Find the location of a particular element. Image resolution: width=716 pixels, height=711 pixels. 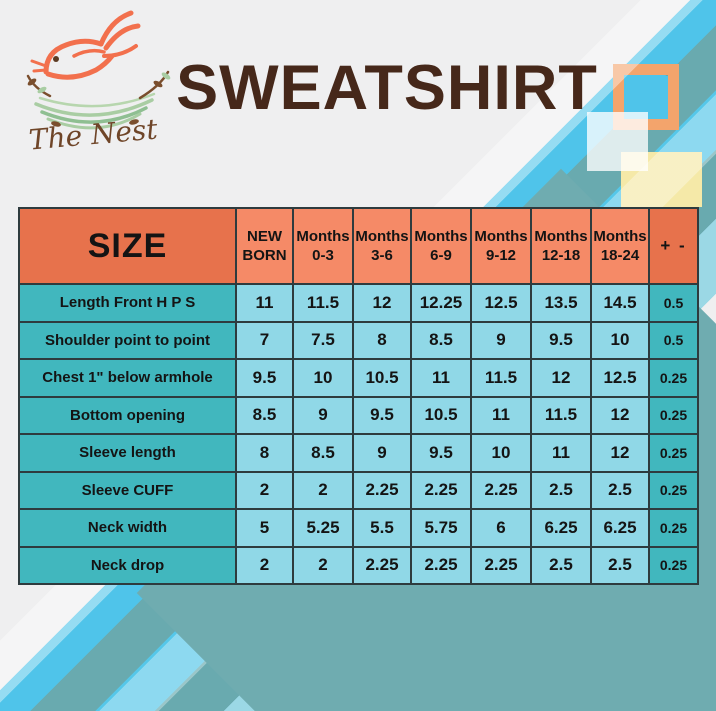

header-line: BORN is located at coordinates (264, 255).